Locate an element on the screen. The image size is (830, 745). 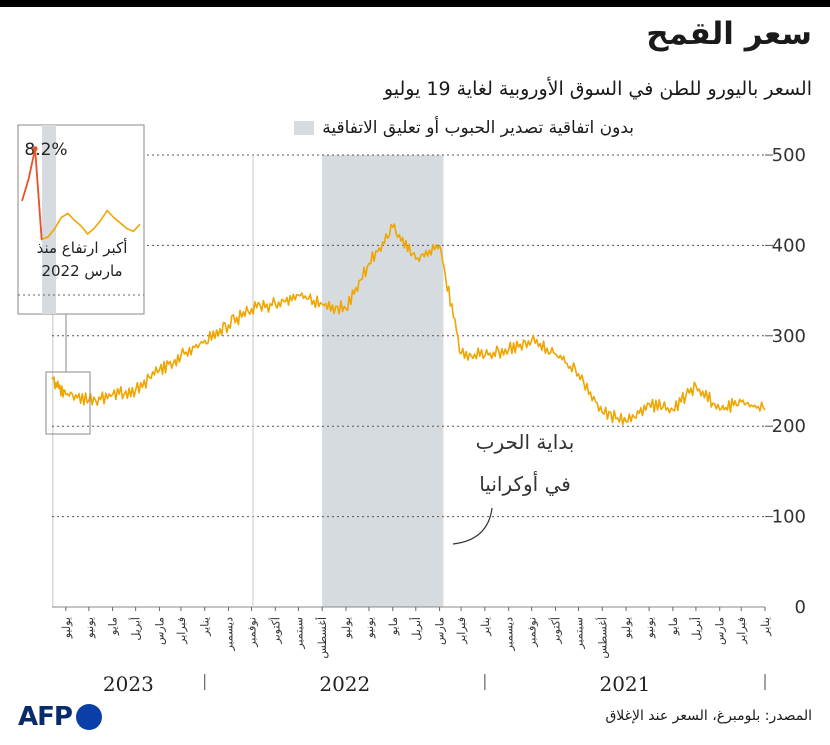
y-tick-label-400: 400 is located at coordinates (789, 245).